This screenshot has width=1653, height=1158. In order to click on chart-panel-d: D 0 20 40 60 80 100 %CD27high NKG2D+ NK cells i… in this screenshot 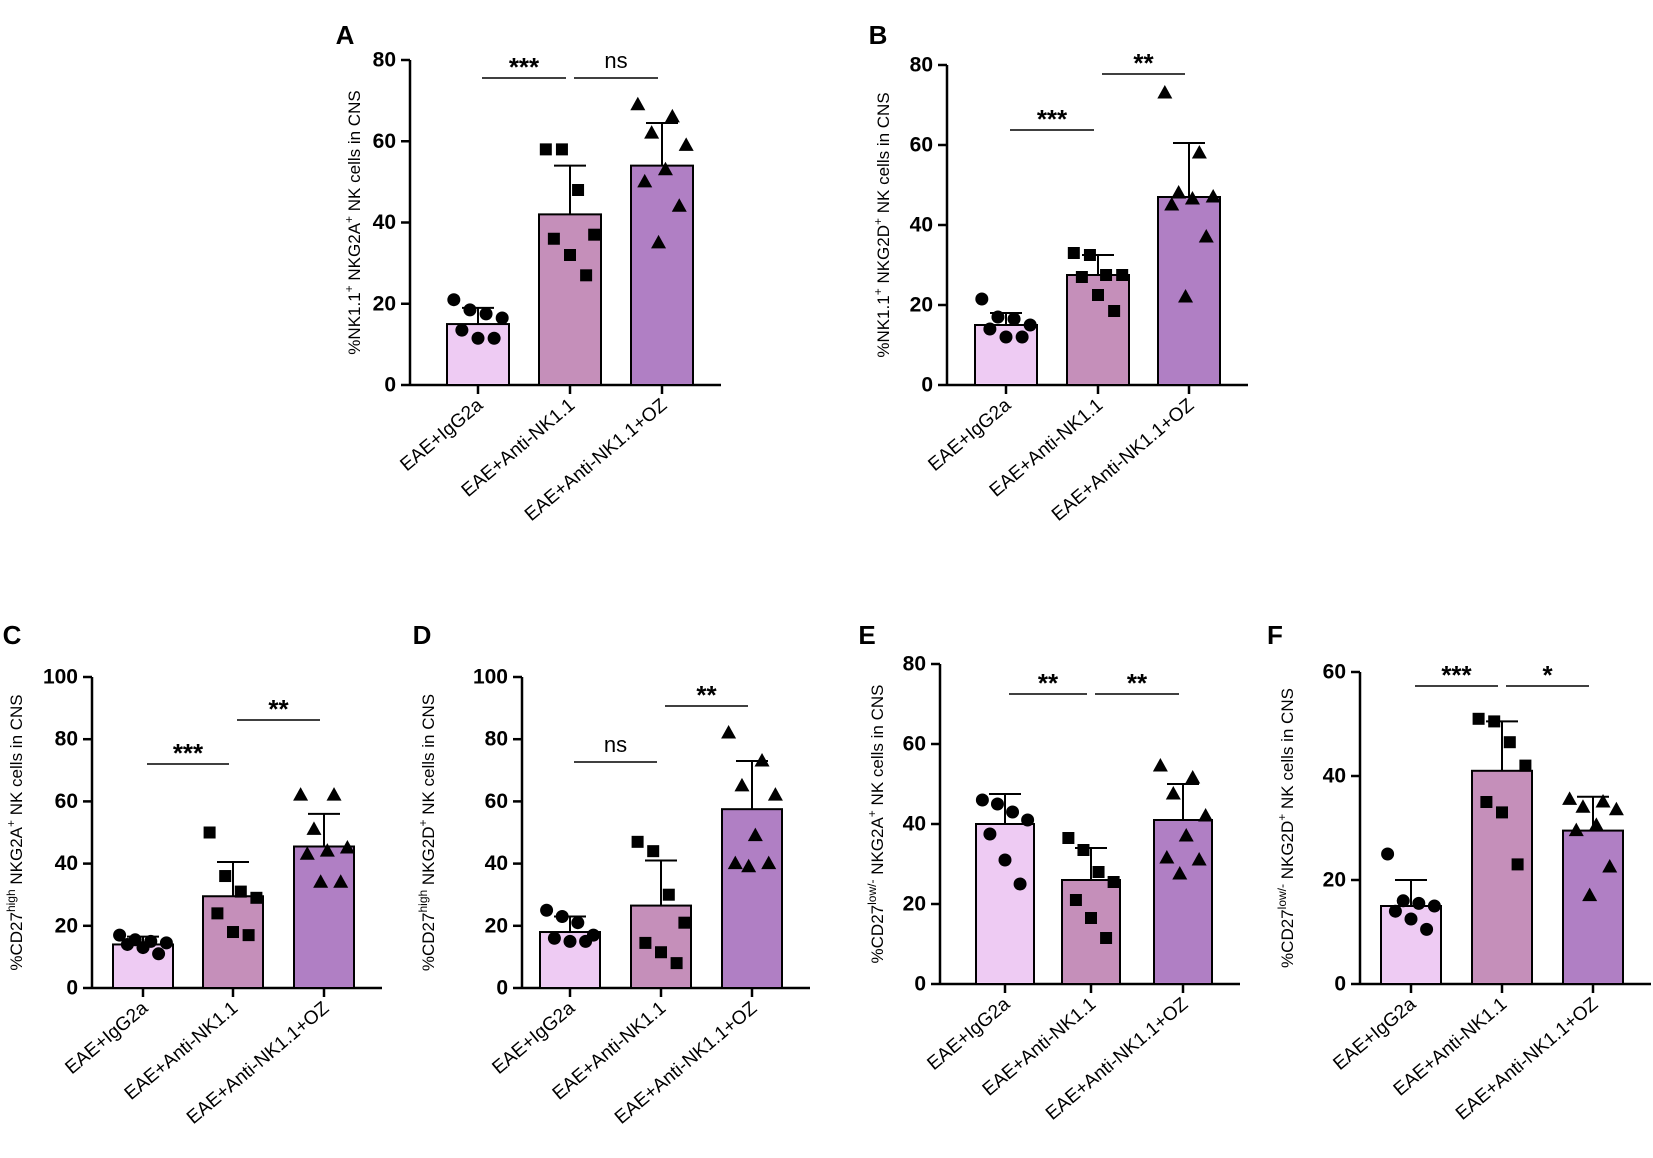, I will do `click(611, 874)`.